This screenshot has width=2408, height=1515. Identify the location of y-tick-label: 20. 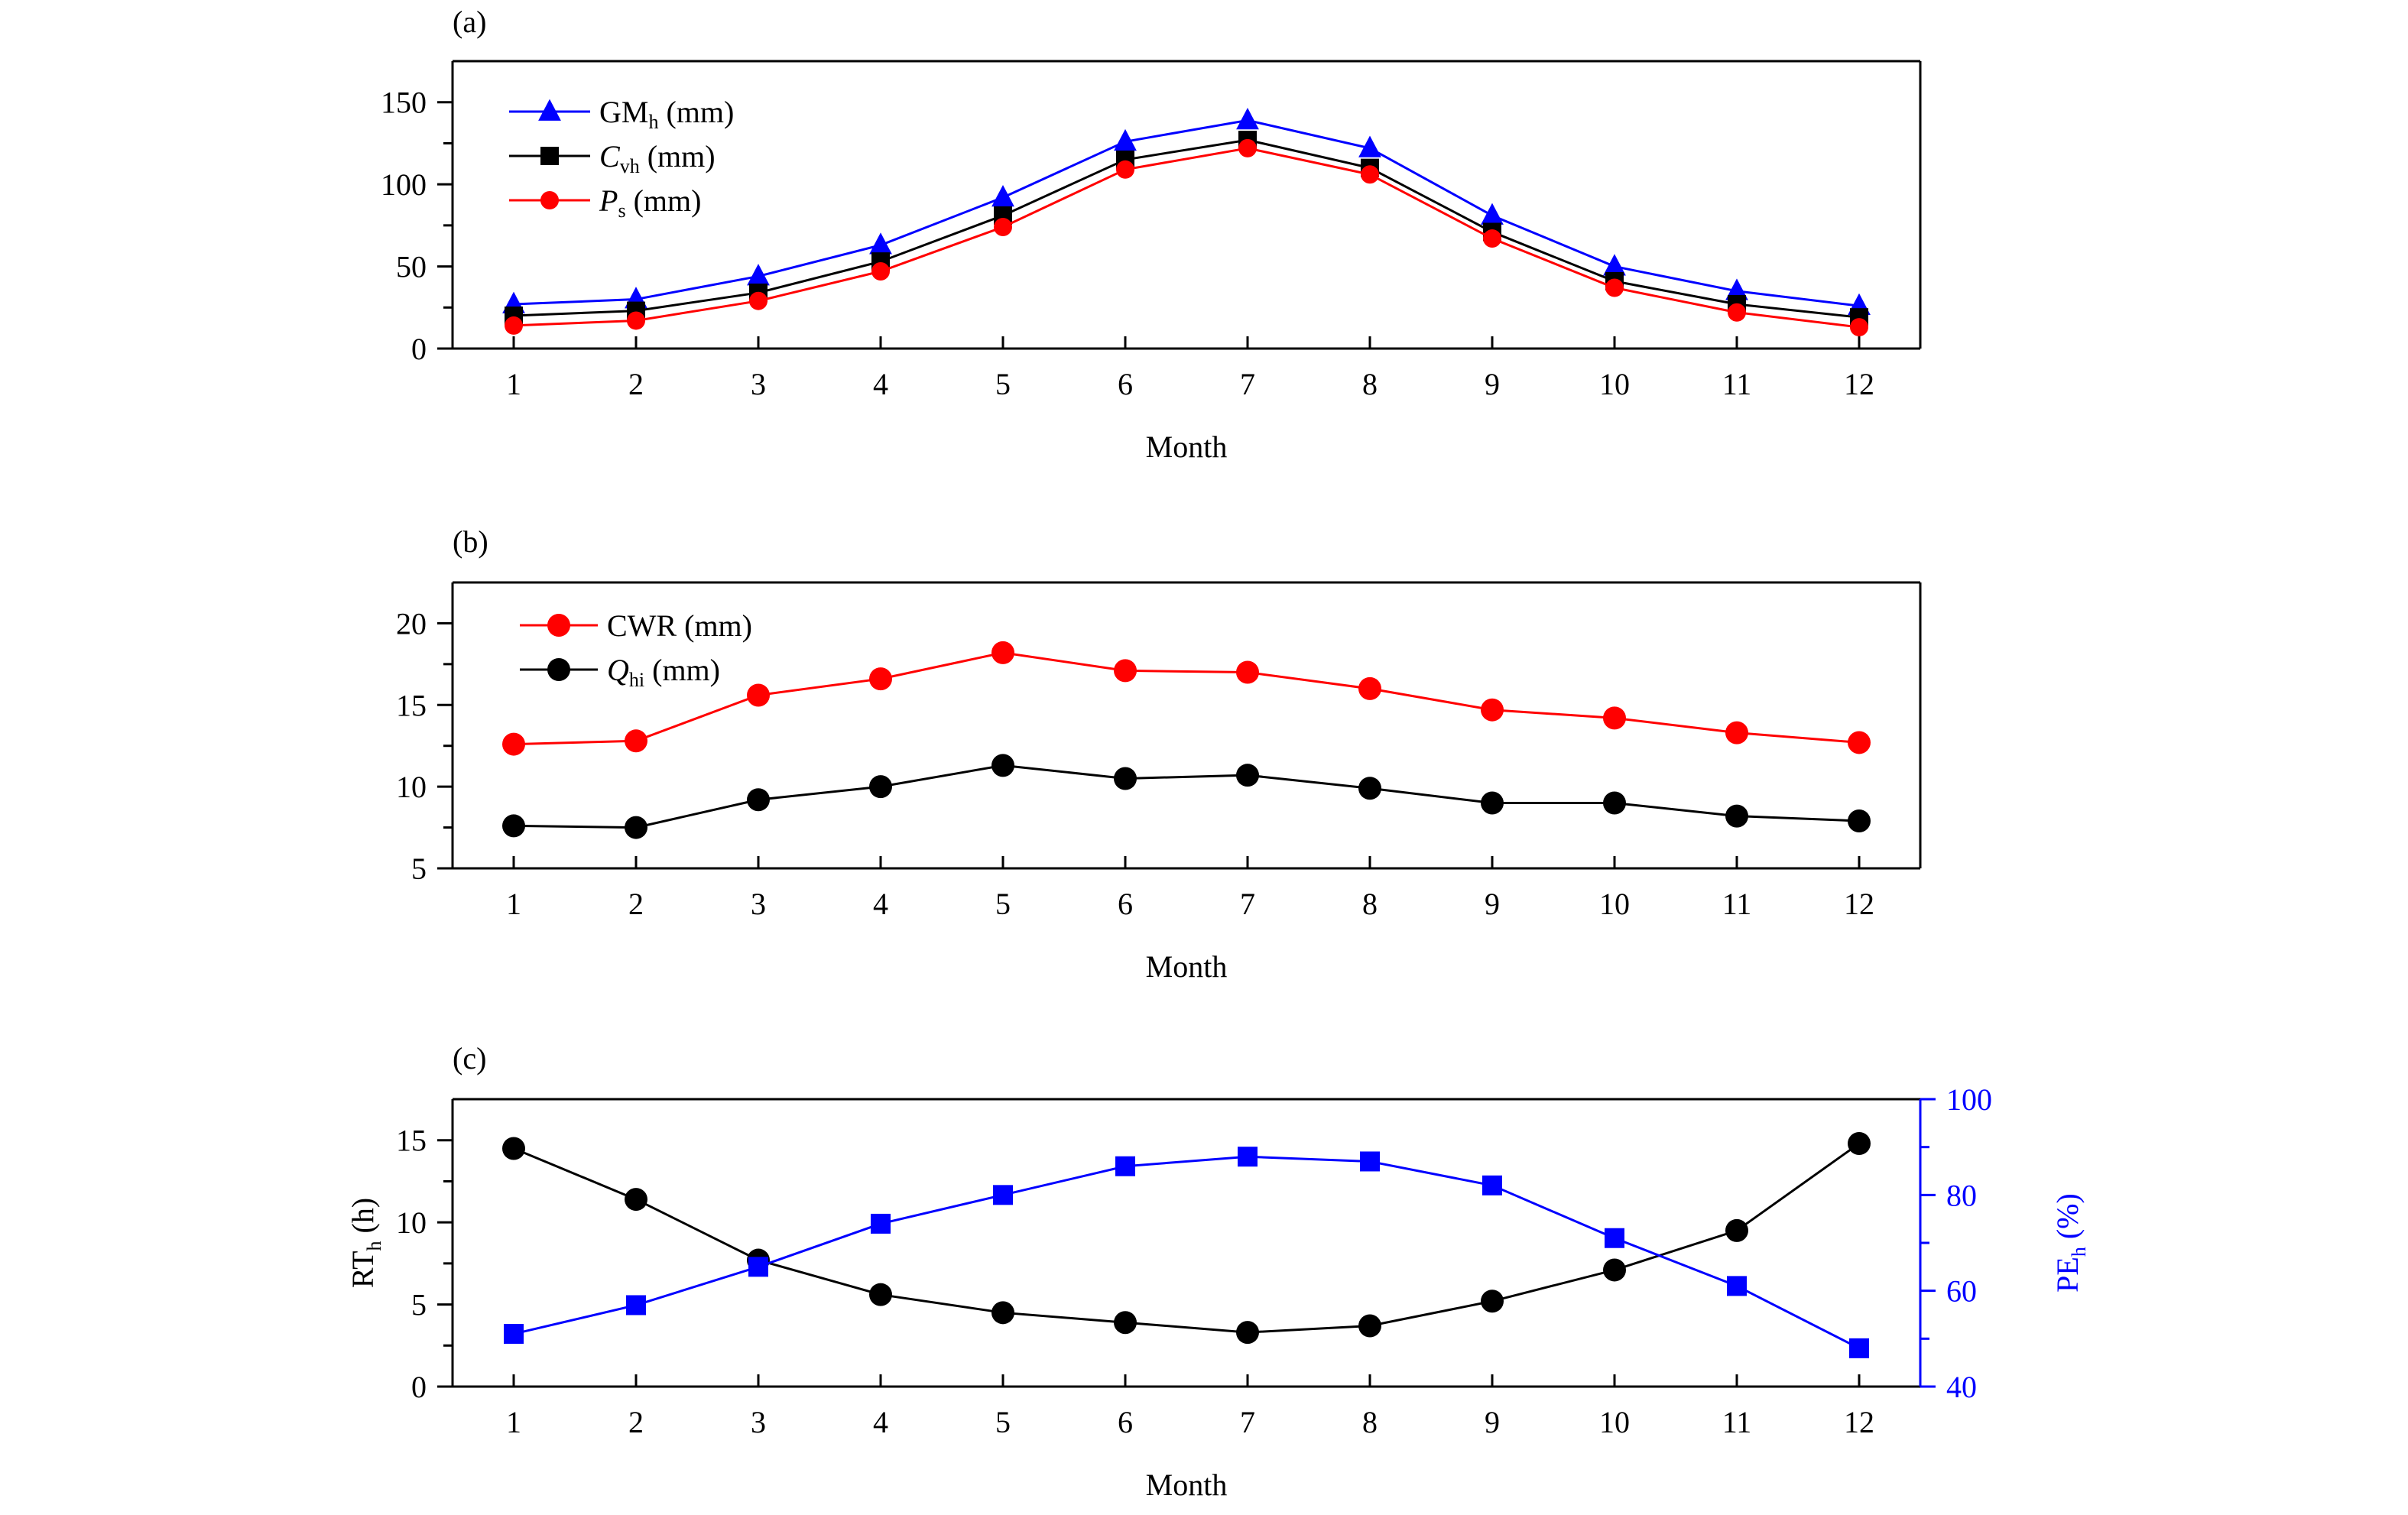
(412, 623).